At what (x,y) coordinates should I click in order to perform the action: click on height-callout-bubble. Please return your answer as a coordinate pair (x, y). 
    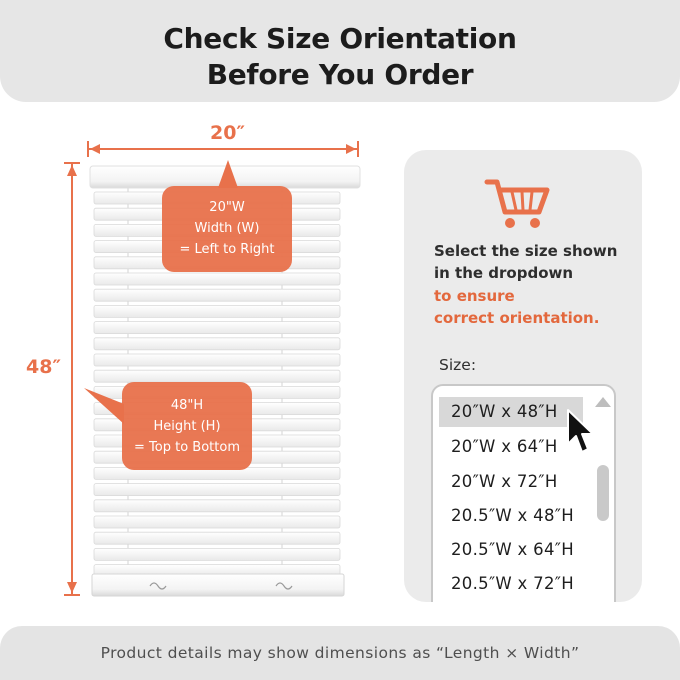
    Looking at the image, I should click on (168, 426).